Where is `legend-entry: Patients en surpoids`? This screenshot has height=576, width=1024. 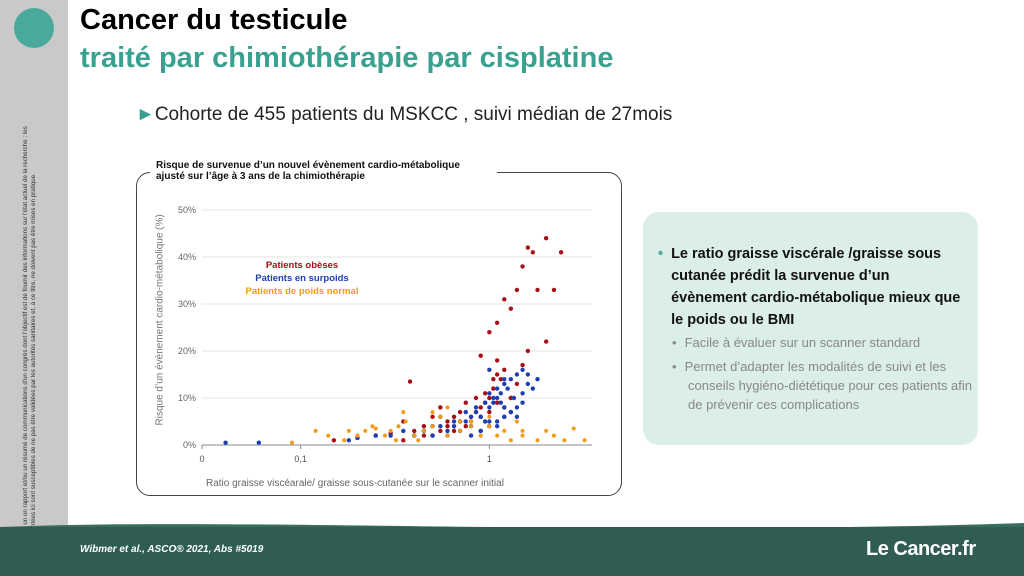
legend-entry: Patients en surpoids is located at coordinates (301, 278).